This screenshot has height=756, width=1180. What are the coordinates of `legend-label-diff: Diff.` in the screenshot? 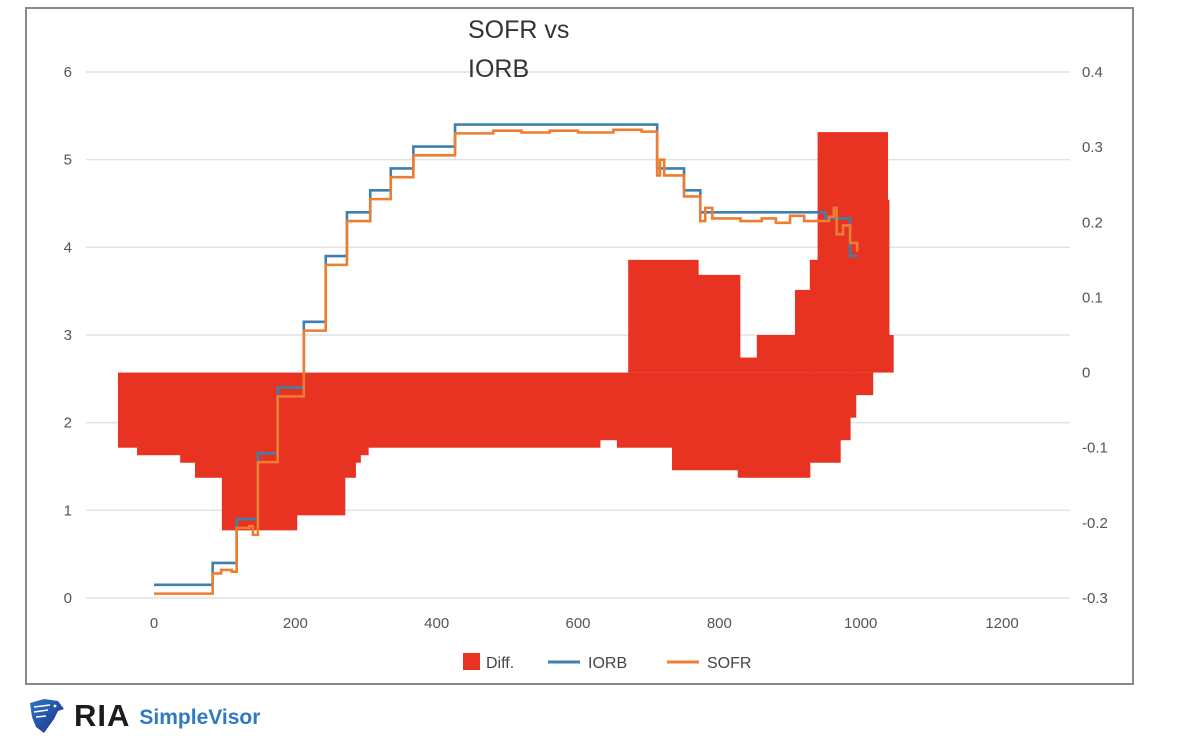 It's located at (500, 663).